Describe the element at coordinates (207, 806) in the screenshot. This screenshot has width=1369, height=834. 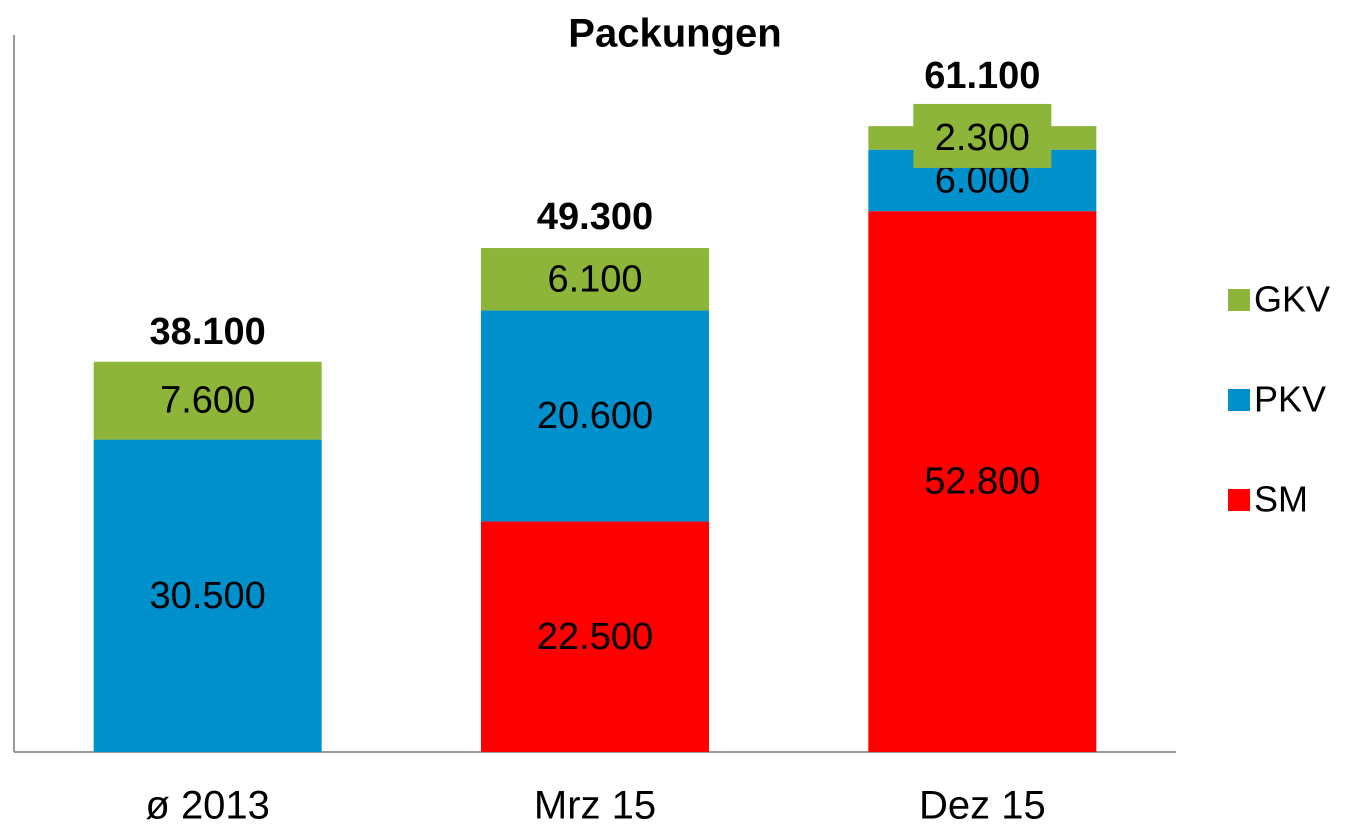
I see `x-tick-label: ø 2013` at that location.